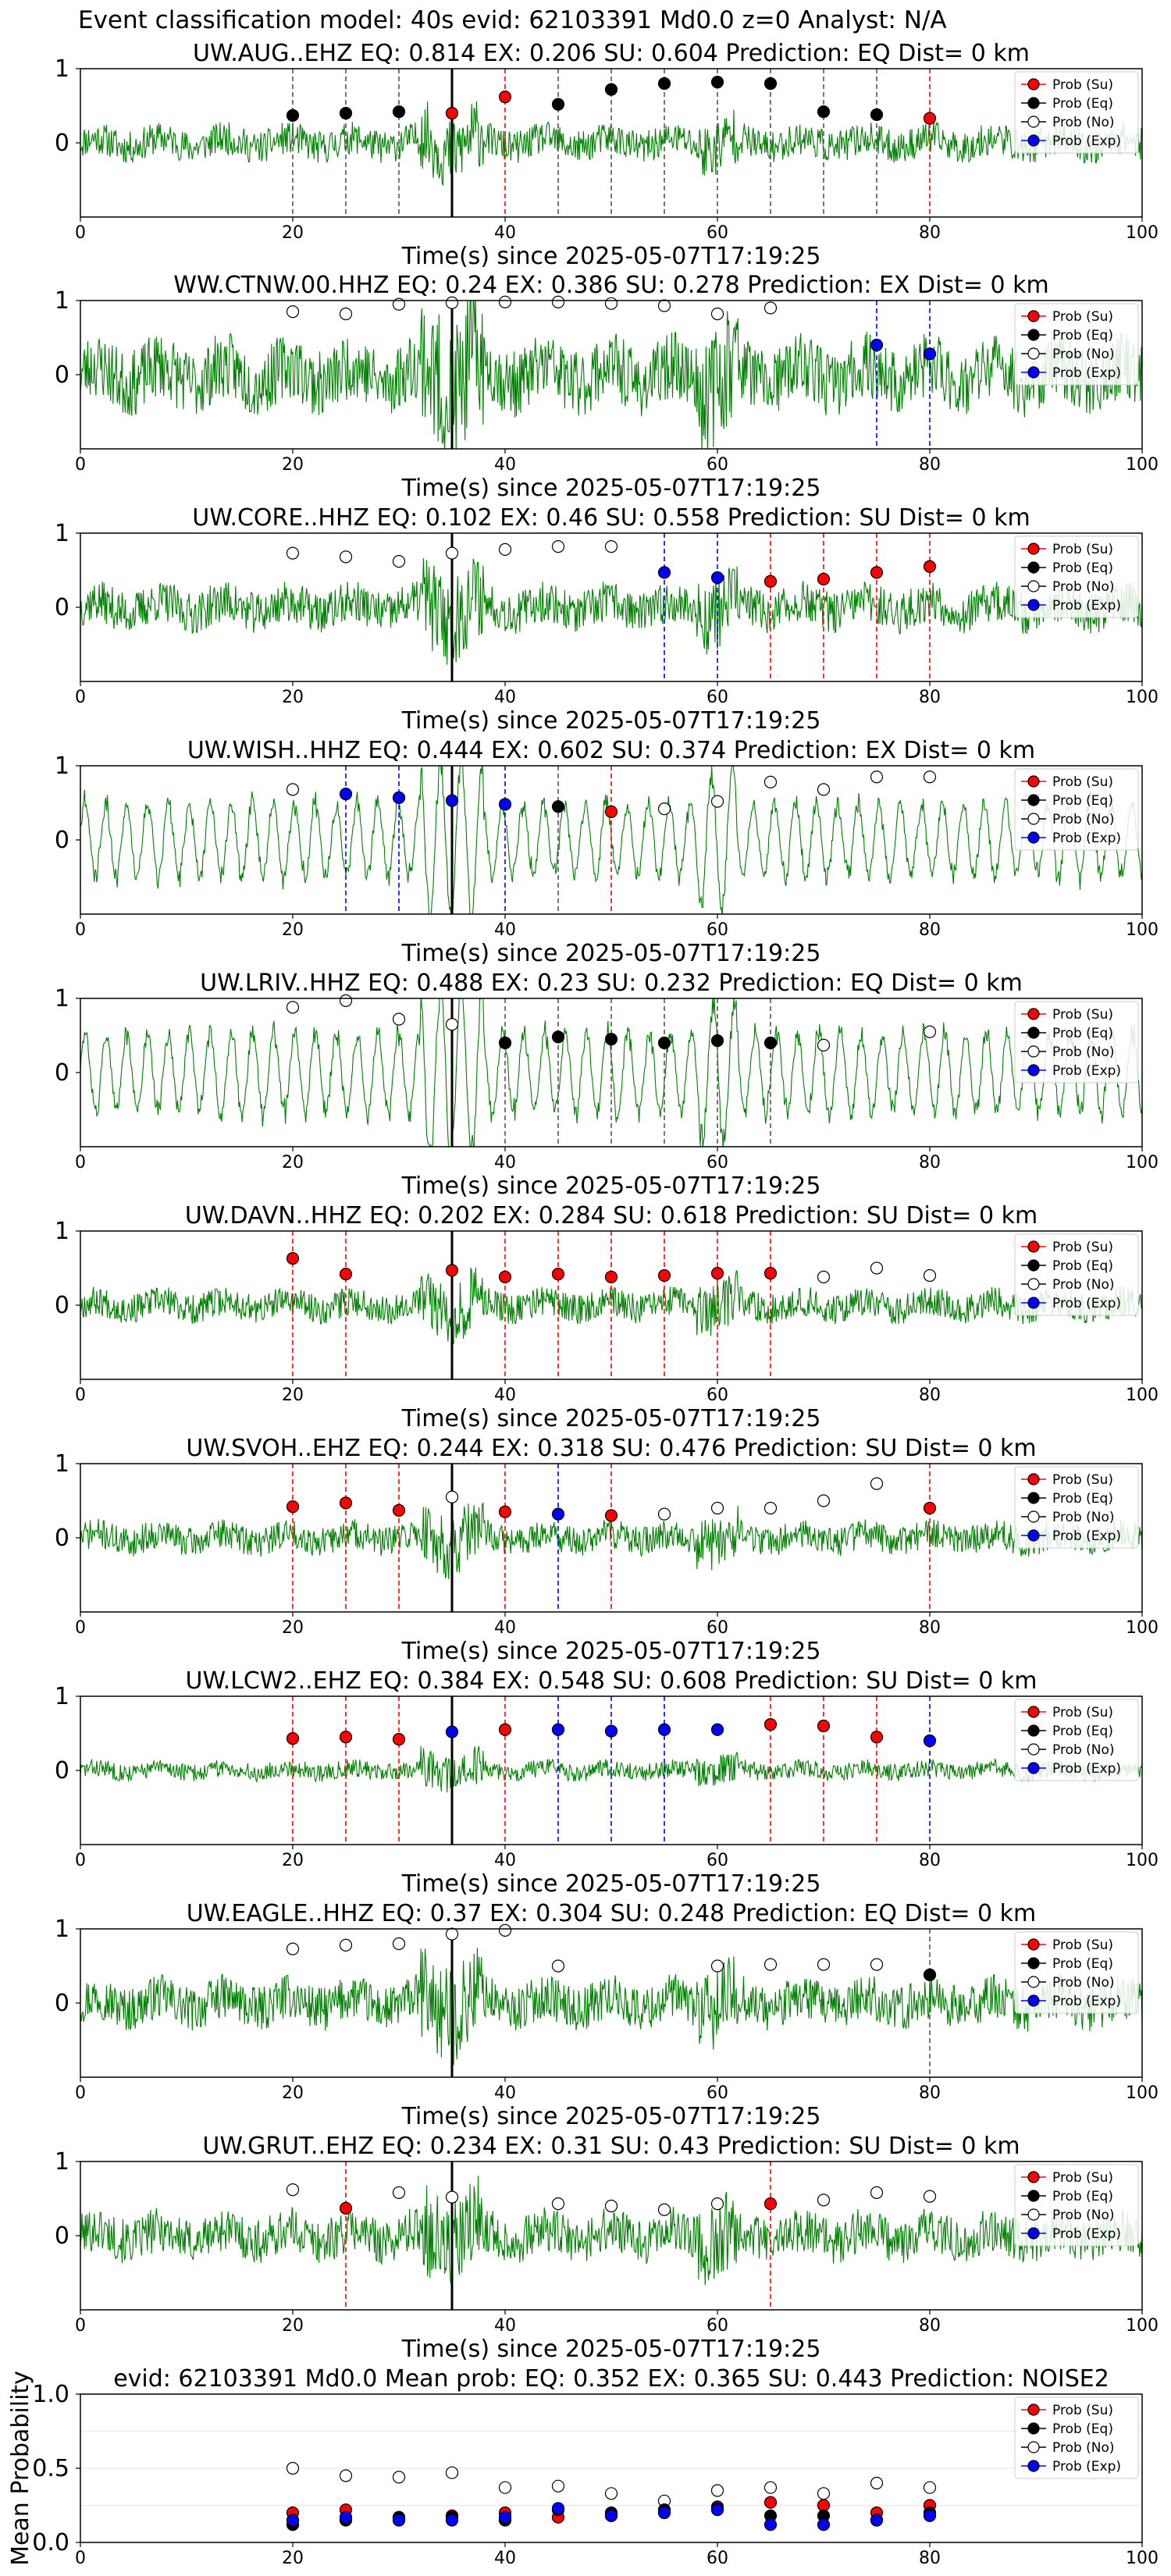 The width and height of the screenshot is (1171, 2576). I want to click on legend-label: Prob (No), so click(1083, 2215).